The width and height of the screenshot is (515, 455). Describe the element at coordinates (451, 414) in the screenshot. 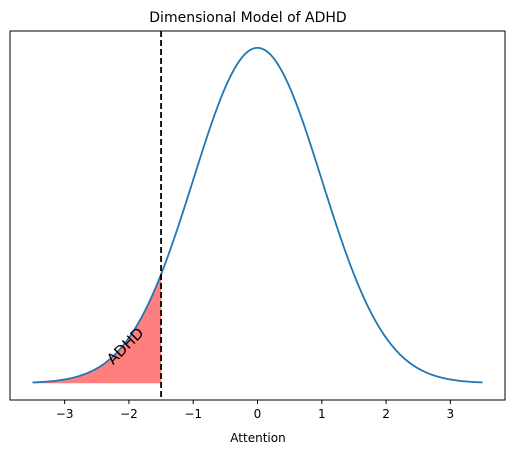

I see `x-tick-label: 3` at that location.